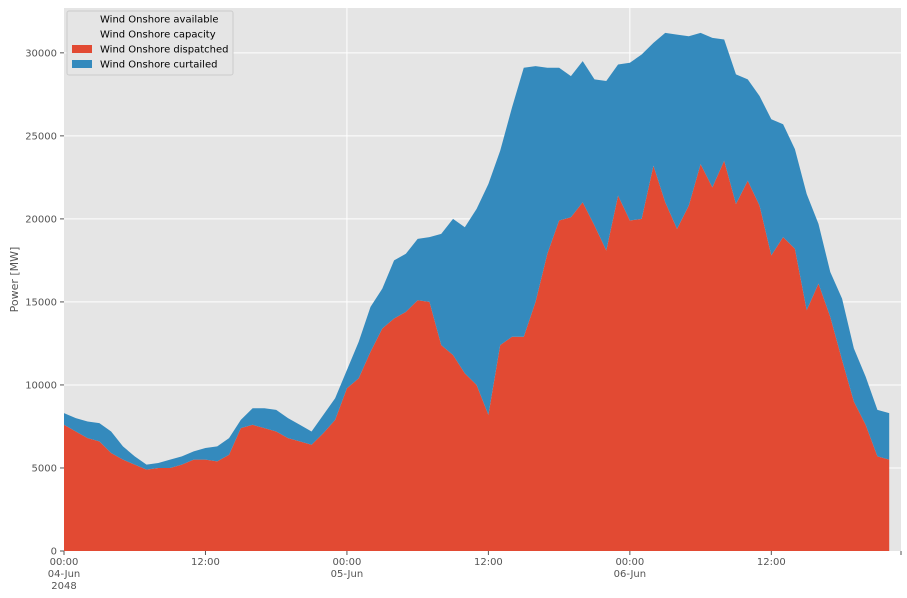 The image size is (907, 598). What do you see at coordinates (41, 53) in the screenshot?
I see `y-tick-label-6: 30000` at bounding box center [41, 53].